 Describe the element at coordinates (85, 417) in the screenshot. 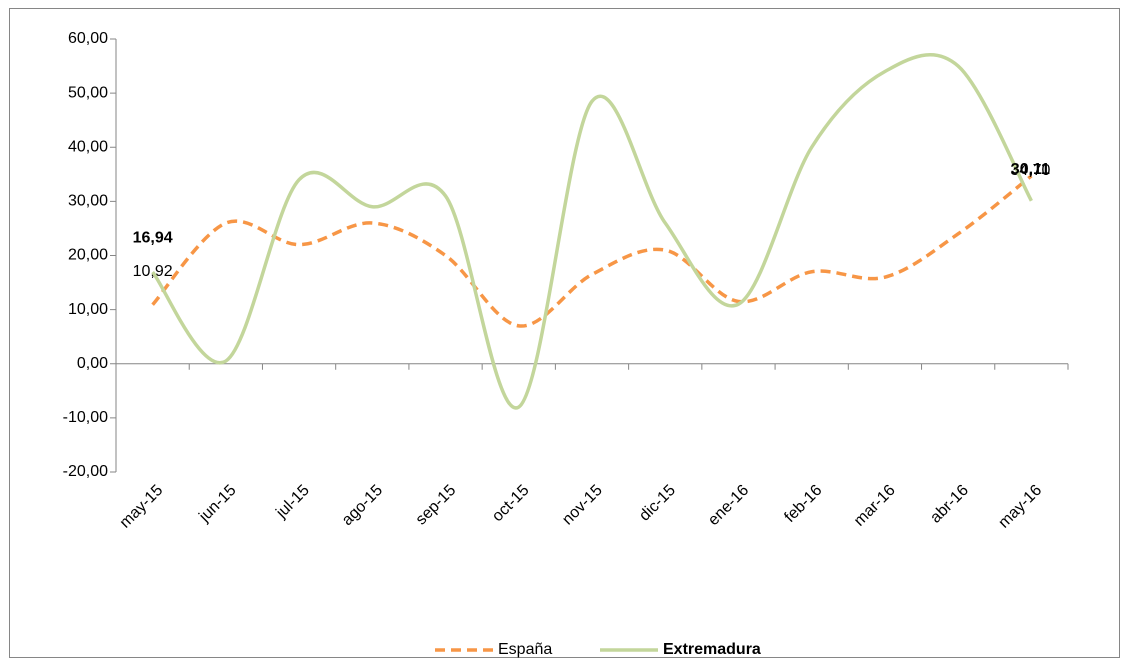

I see `y-tick-label: -10,00` at that location.